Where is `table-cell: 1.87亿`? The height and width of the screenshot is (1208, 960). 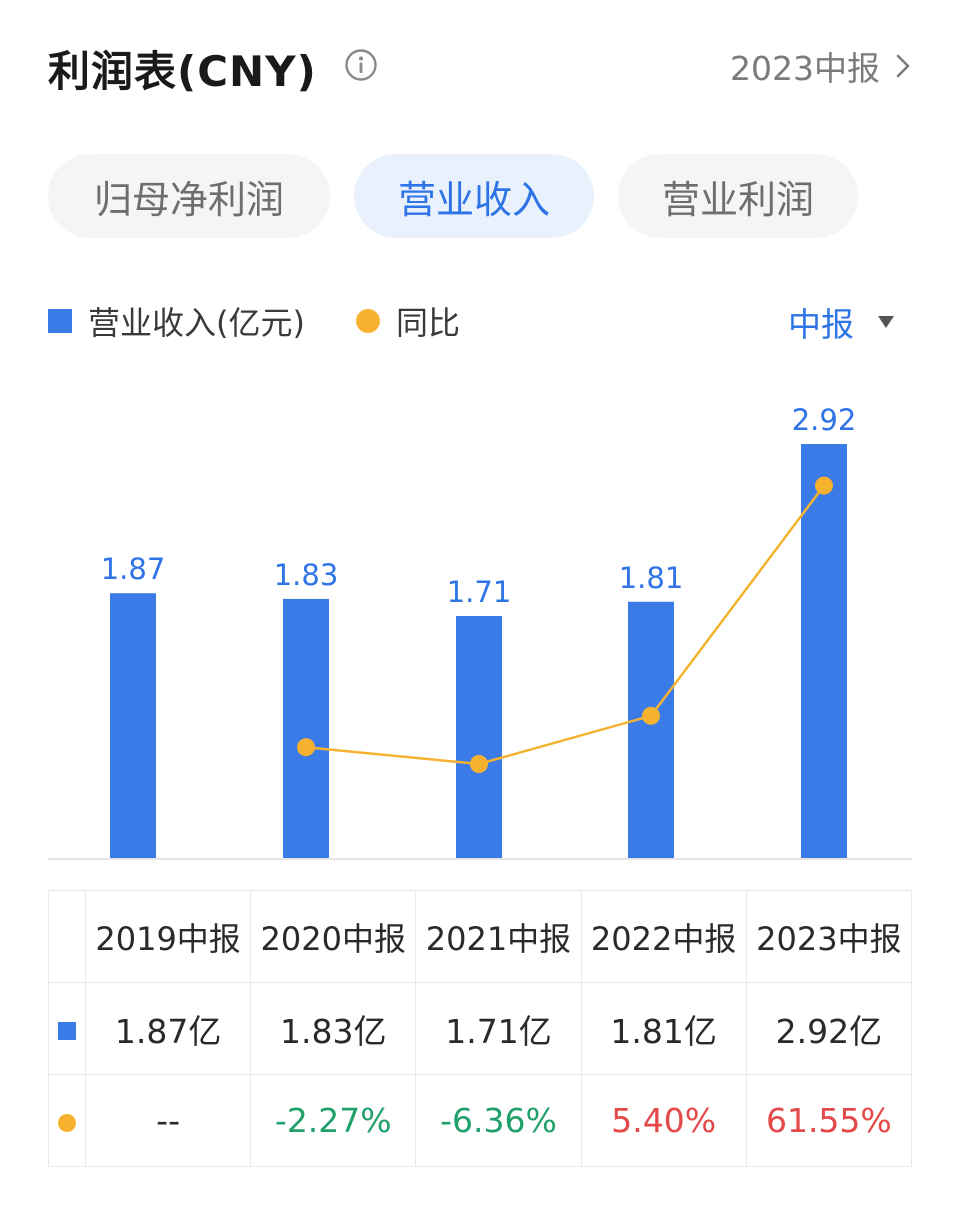
table-cell: 1.87亿 is located at coordinates (168, 1028).